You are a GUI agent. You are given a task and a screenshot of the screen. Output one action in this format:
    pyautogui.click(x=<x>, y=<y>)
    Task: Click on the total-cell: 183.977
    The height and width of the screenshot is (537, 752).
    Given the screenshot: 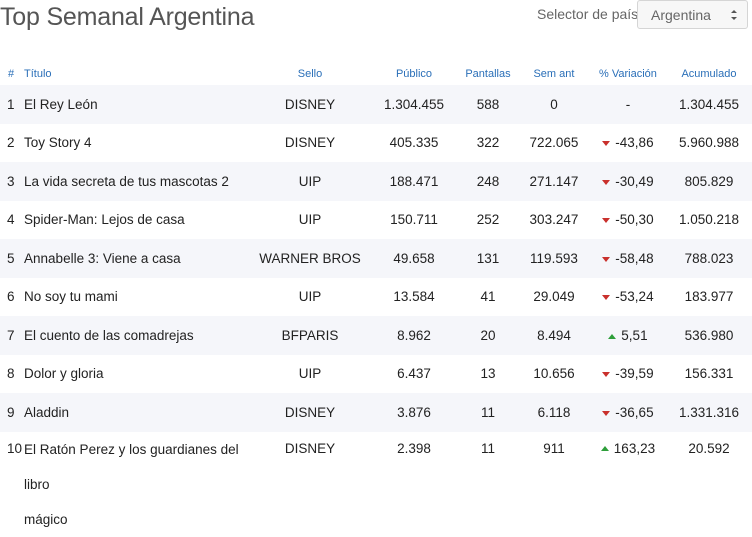 What is the action you would take?
    pyautogui.click(x=709, y=297)
    